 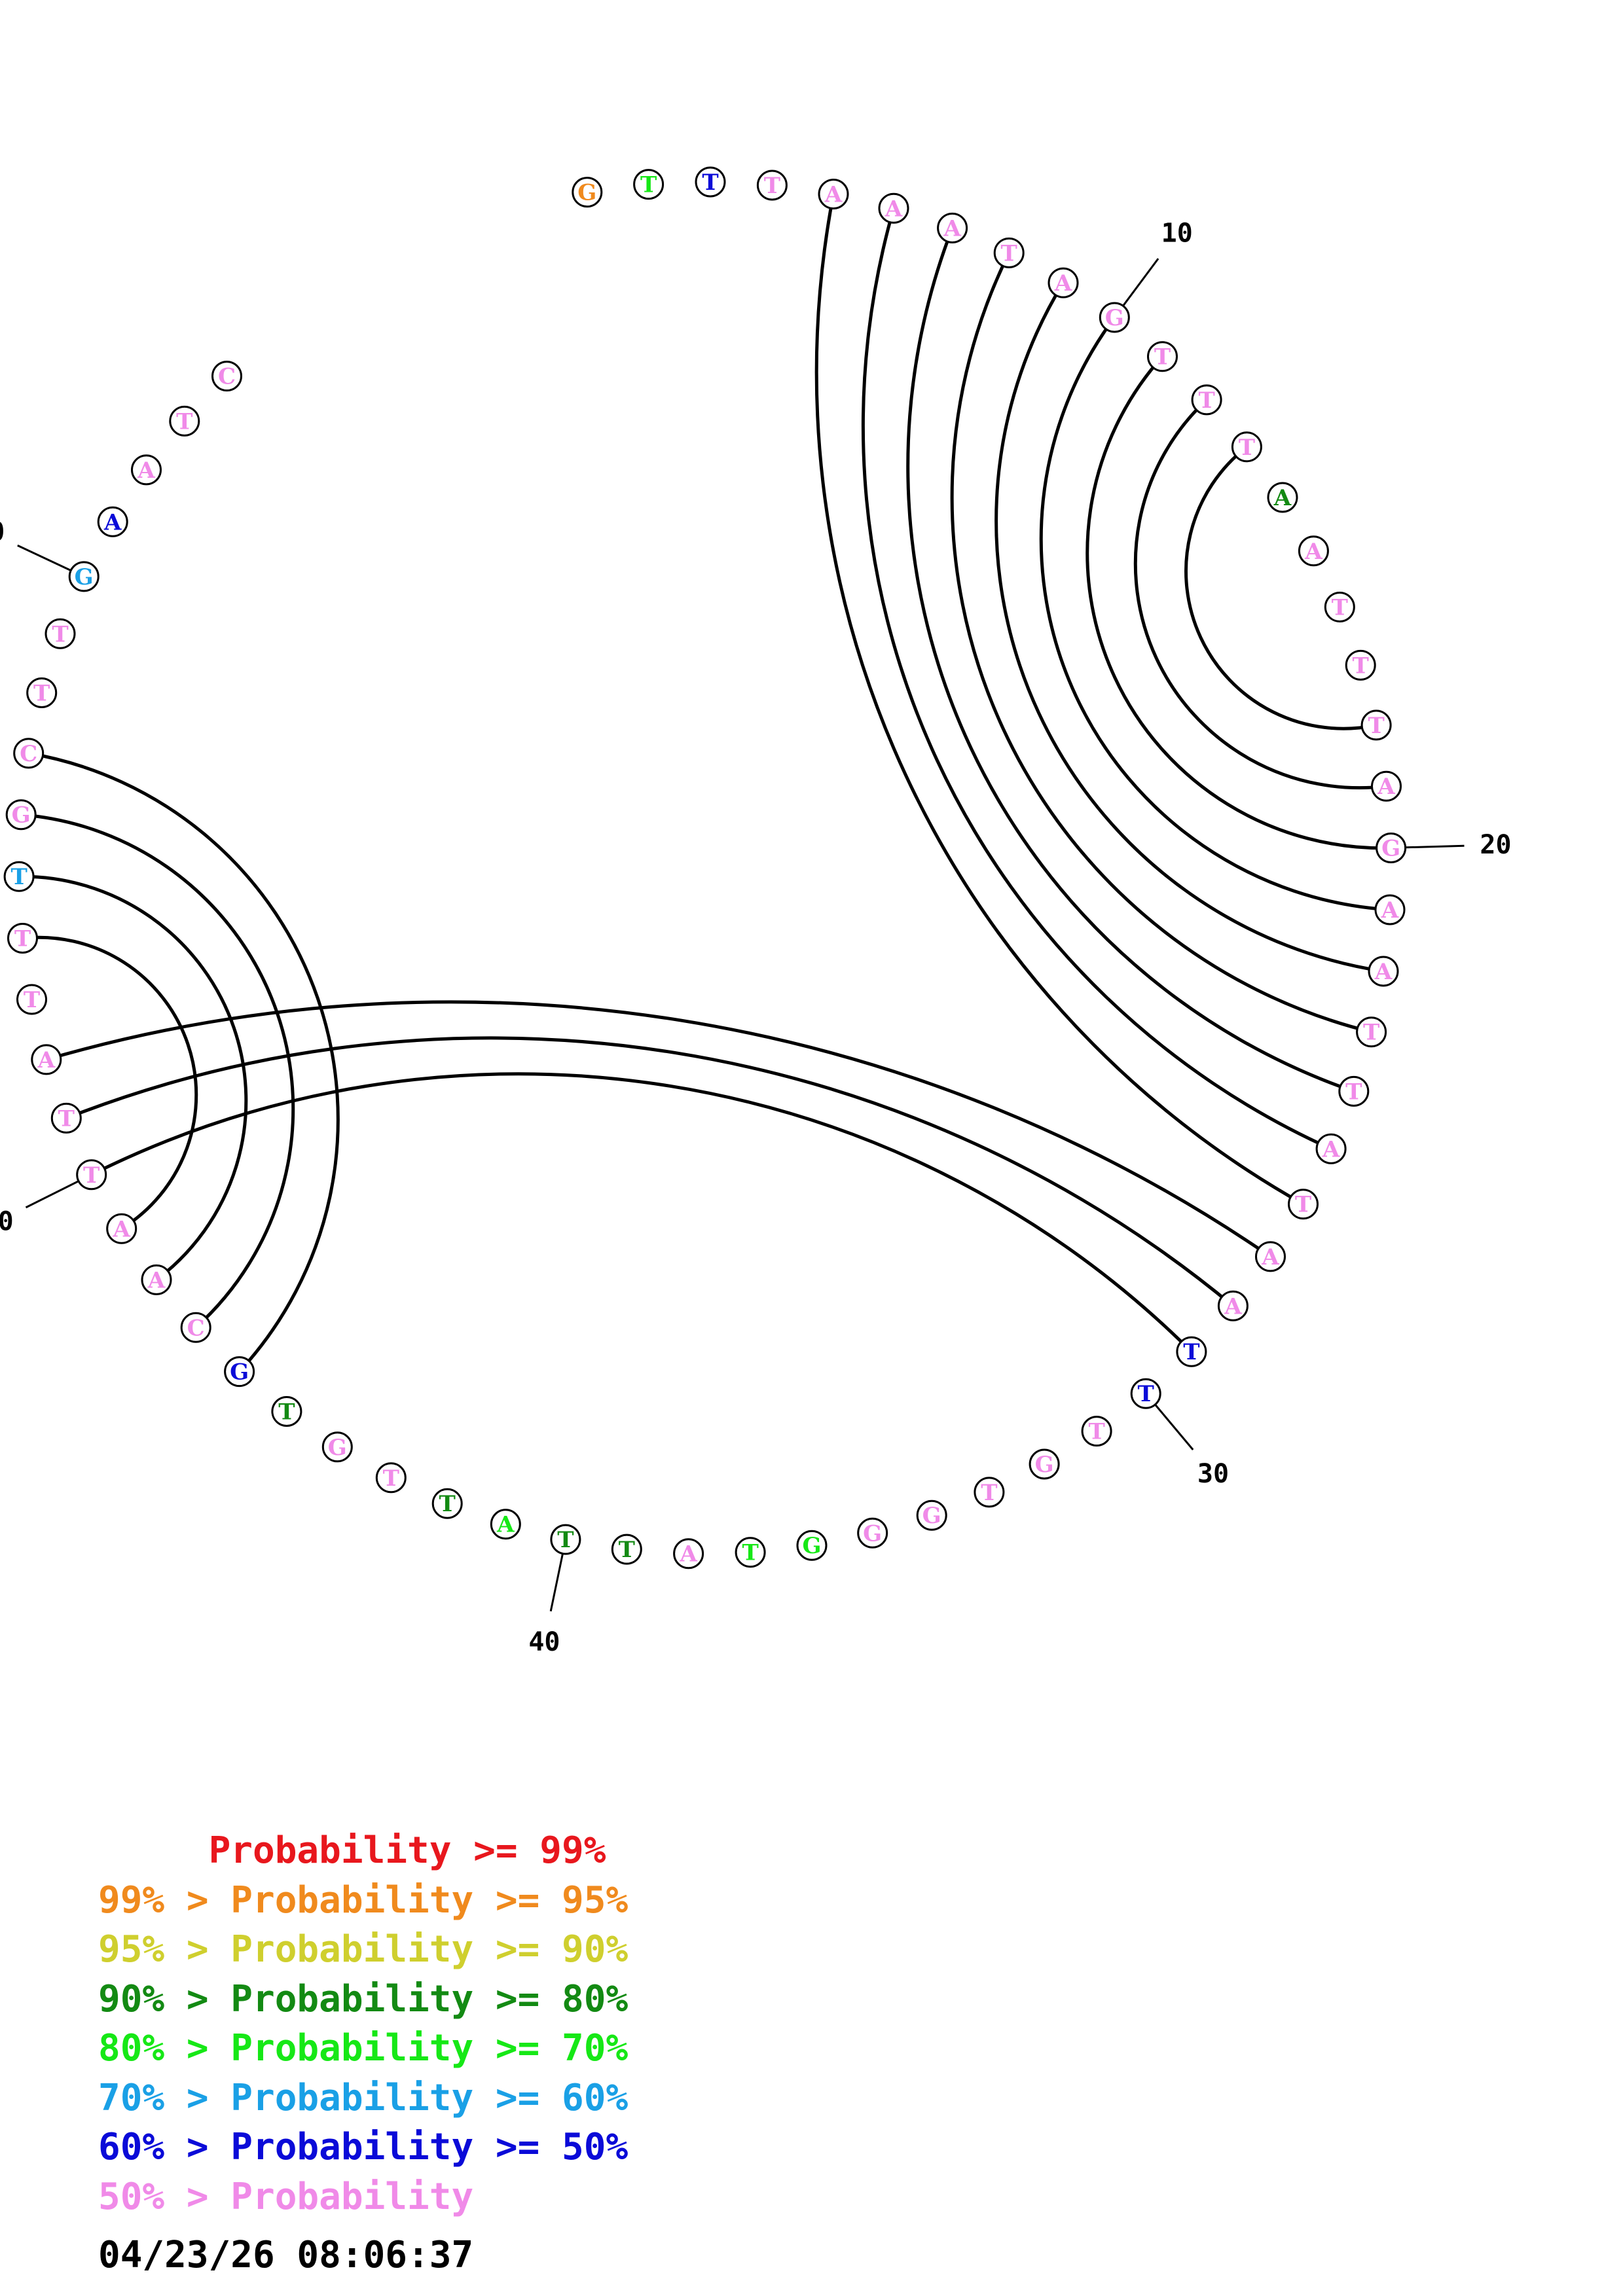 I want to click on tick-label: 40, so click(x=544, y=1642).